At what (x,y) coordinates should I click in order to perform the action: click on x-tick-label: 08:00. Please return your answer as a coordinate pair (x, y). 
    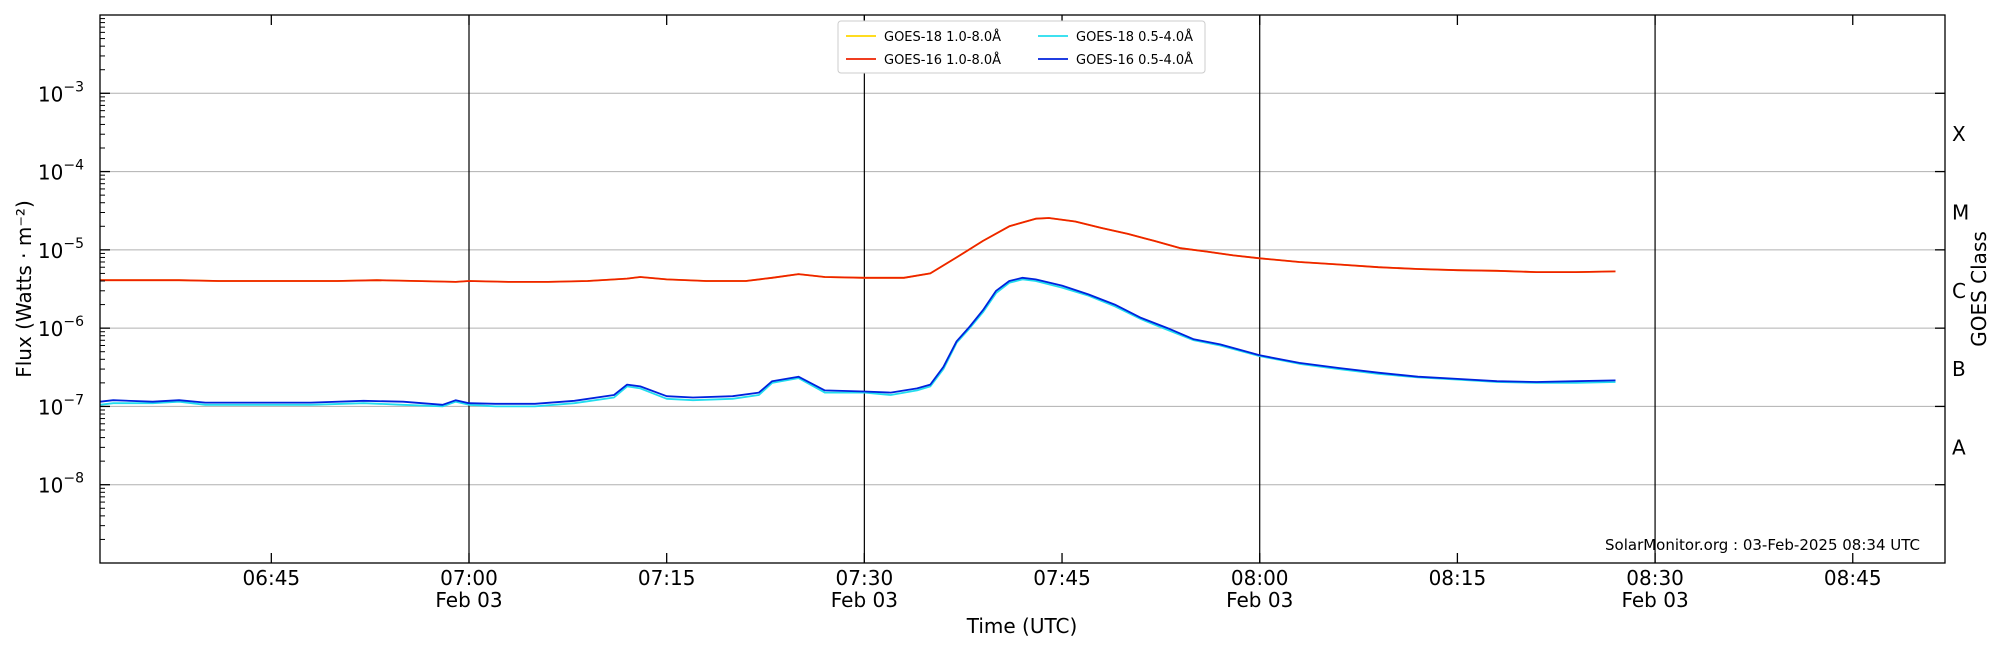
    Looking at the image, I should click on (1260, 578).